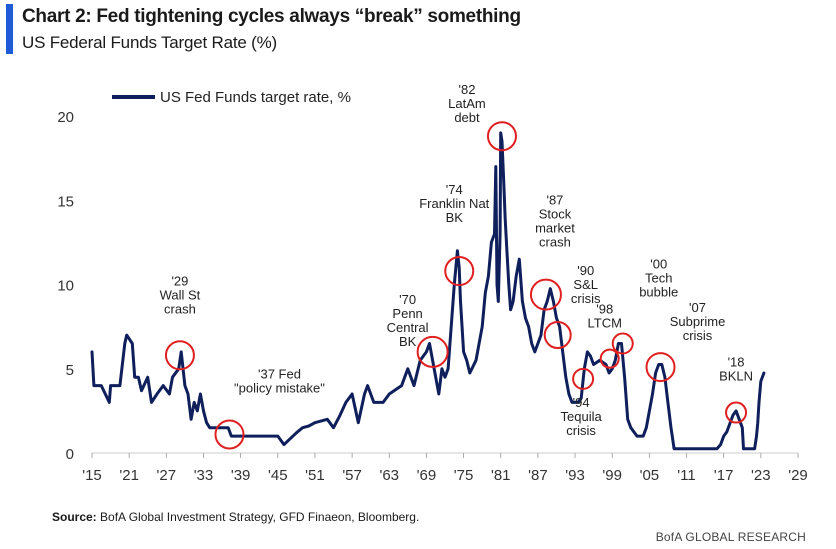  I want to click on annotation-line: '87, so click(554, 200).